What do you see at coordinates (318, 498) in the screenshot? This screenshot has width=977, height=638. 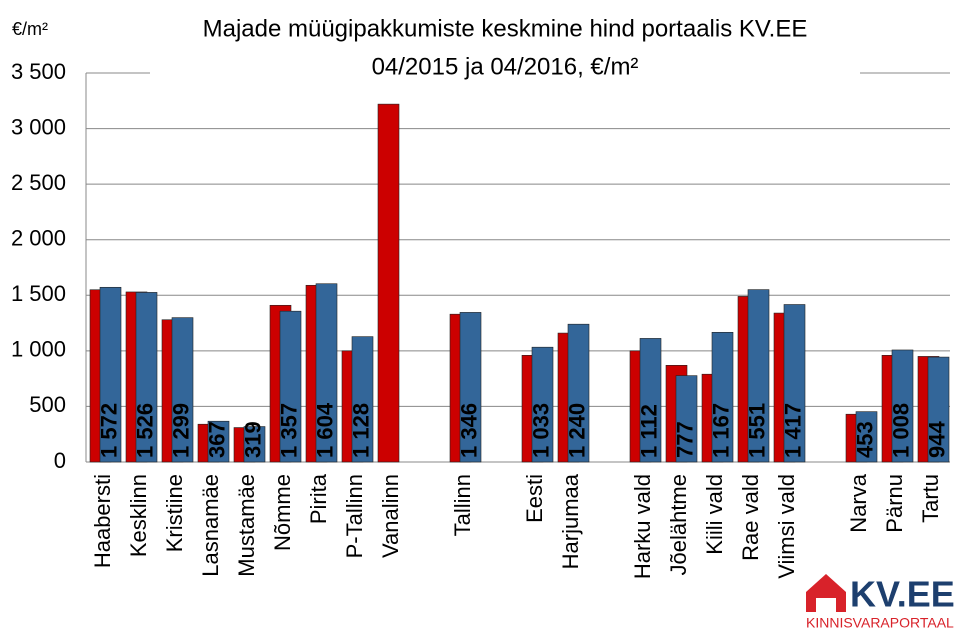 I see `x-tick-label: Pirita` at bounding box center [318, 498].